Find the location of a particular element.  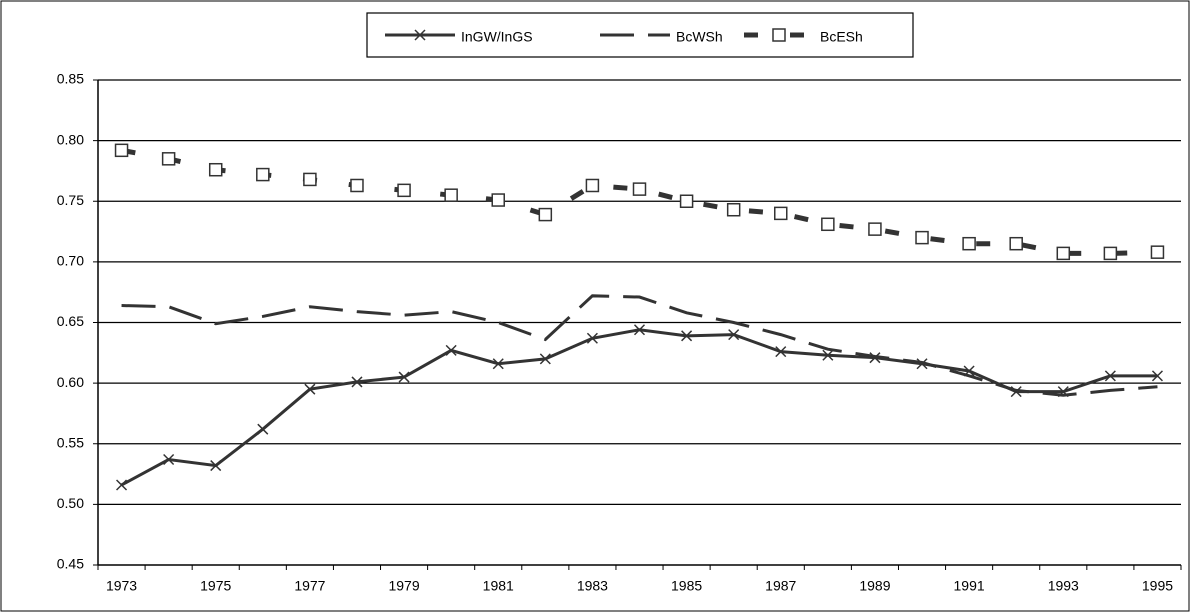

x-tick-label: 1987 is located at coordinates (780, 586).